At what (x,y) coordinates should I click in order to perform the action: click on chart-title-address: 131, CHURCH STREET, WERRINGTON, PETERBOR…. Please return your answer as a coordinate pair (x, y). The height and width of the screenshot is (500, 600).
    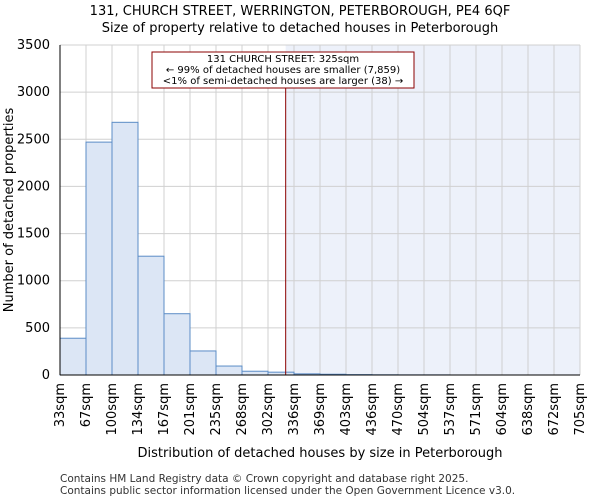
    Looking at the image, I should click on (300, 11).